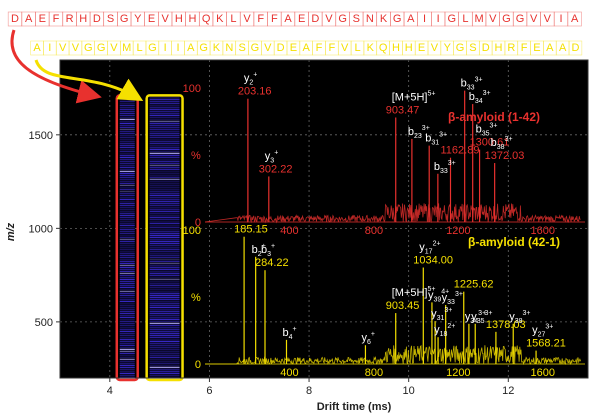  Describe the element at coordinates (268, 250) in the screenshot. I see `peak-label: b3+` at that location.